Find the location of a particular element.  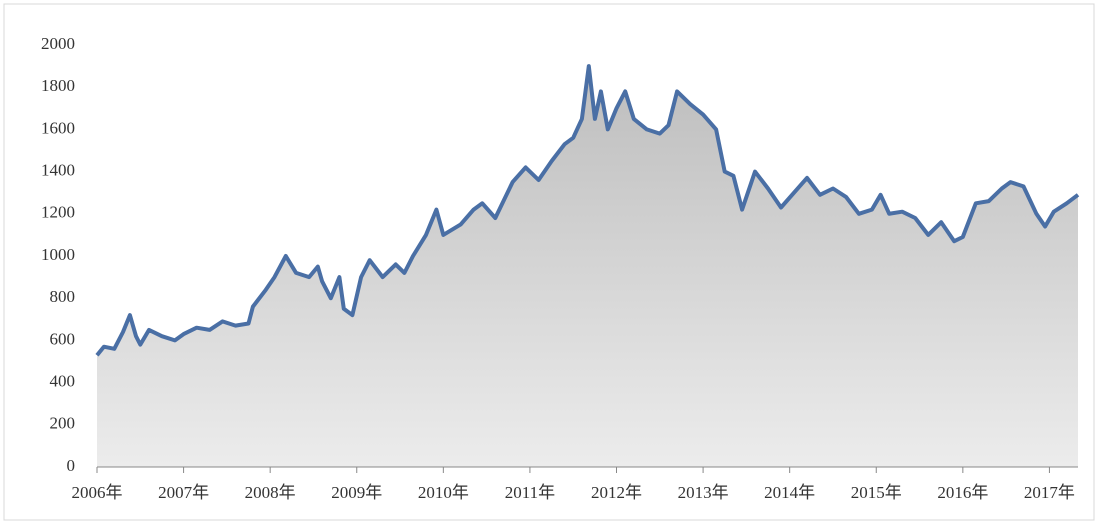

y-tick-label: 600 is located at coordinates (63, 338).